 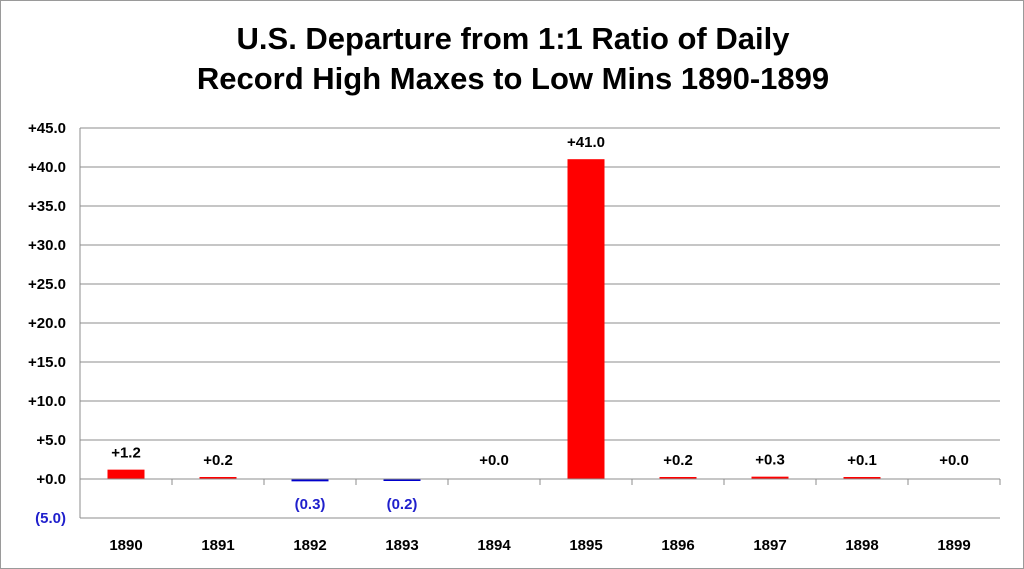 I want to click on y-tick-label: (5.0), so click(x=50, y=518).